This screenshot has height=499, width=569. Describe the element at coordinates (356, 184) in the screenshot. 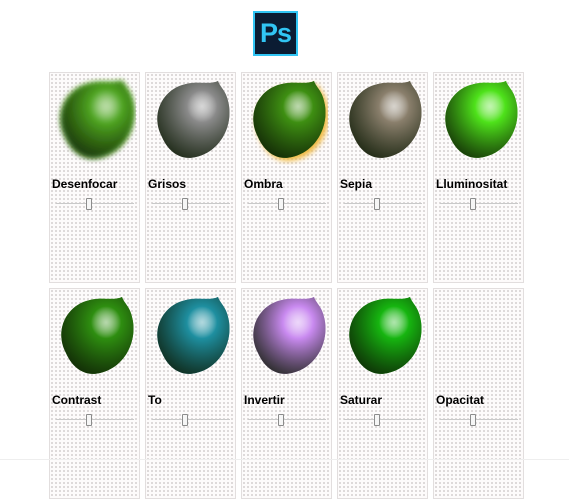

I see `filter-label: Sepia` at that location.